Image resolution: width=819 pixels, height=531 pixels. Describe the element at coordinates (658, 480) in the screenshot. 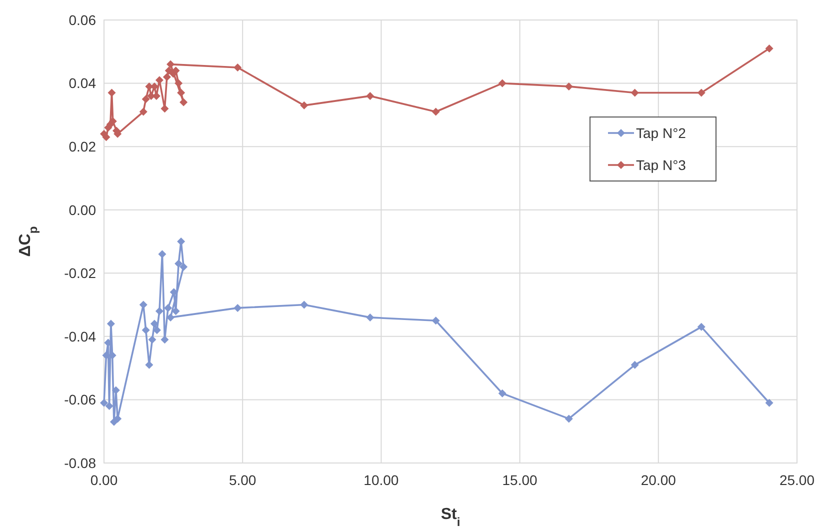

I see `x-tick-label: 20.00` at that location.